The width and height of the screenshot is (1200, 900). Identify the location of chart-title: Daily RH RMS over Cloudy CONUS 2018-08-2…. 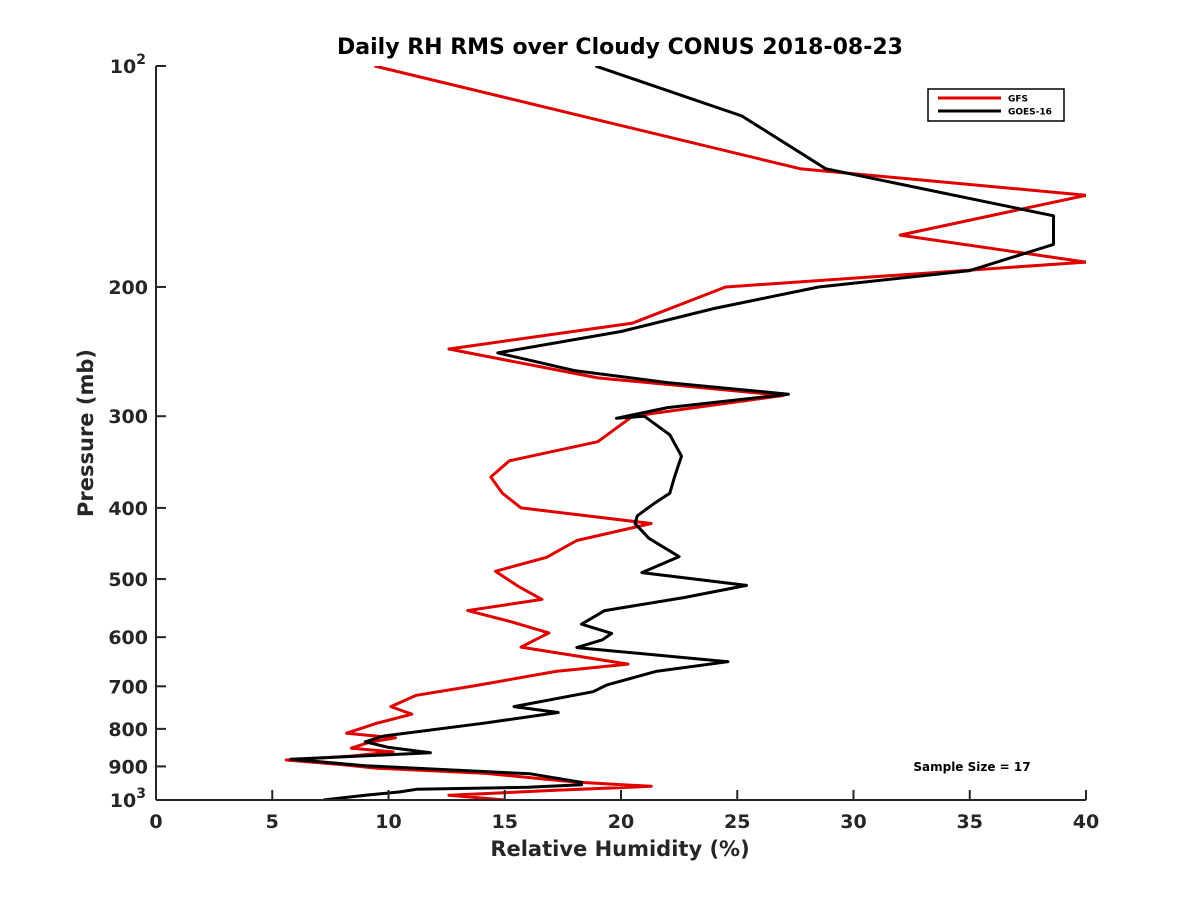
(620, 47).